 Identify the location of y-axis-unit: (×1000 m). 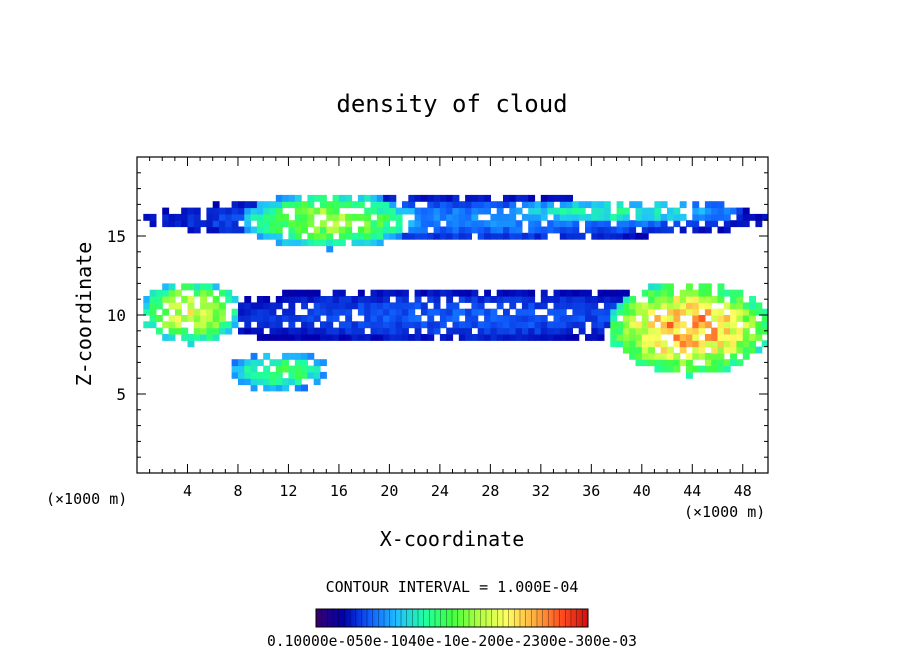
(86, 499).